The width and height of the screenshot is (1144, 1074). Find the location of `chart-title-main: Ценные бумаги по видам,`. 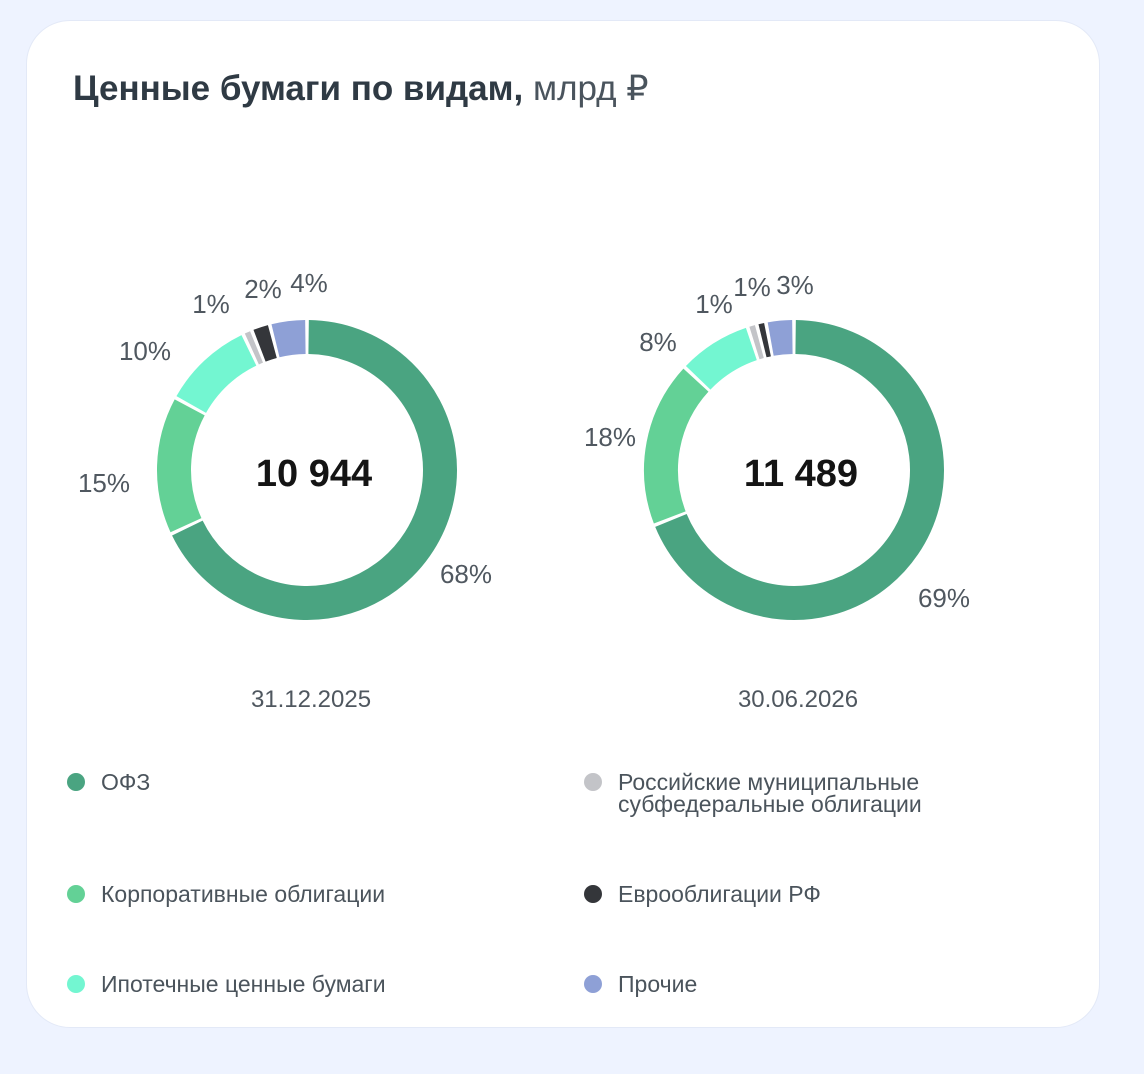

chart-title-main: Ценные бумаги по видам, is located at coordinates (298, 88).